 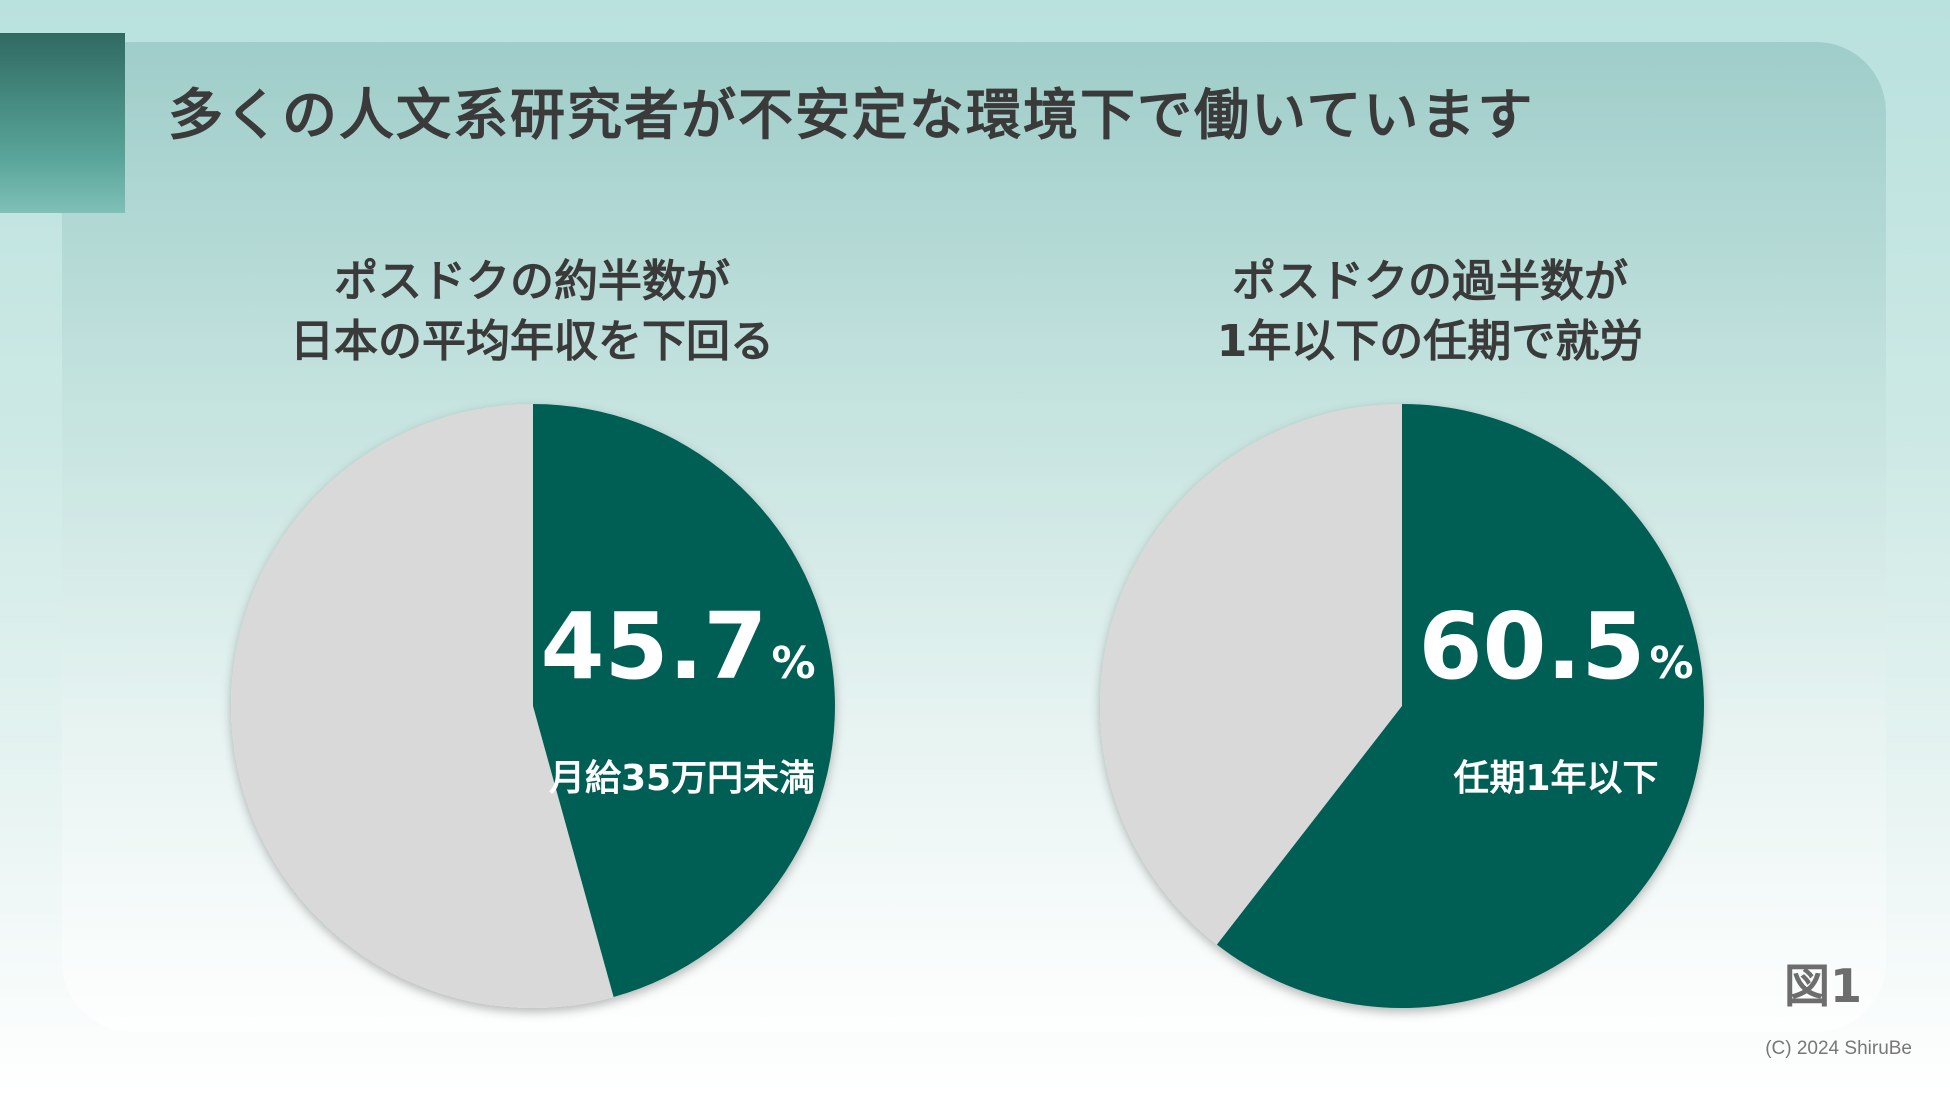 What do you see at coordinates (793, 663) in the screenshot?
I see `pie-left-value-unit: %` at bounding box center [793, 663].